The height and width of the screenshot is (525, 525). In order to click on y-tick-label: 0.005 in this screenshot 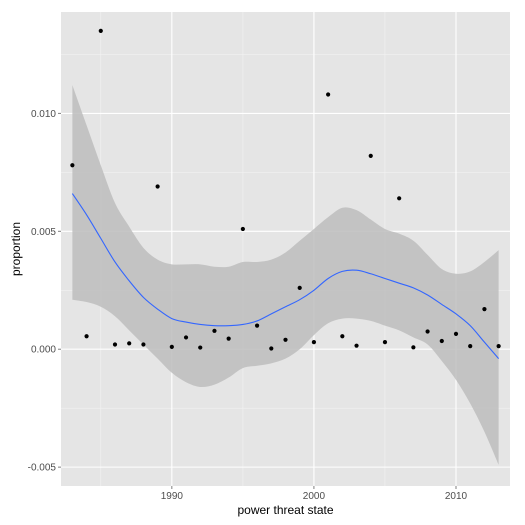, I will do `click(43, 232)`.